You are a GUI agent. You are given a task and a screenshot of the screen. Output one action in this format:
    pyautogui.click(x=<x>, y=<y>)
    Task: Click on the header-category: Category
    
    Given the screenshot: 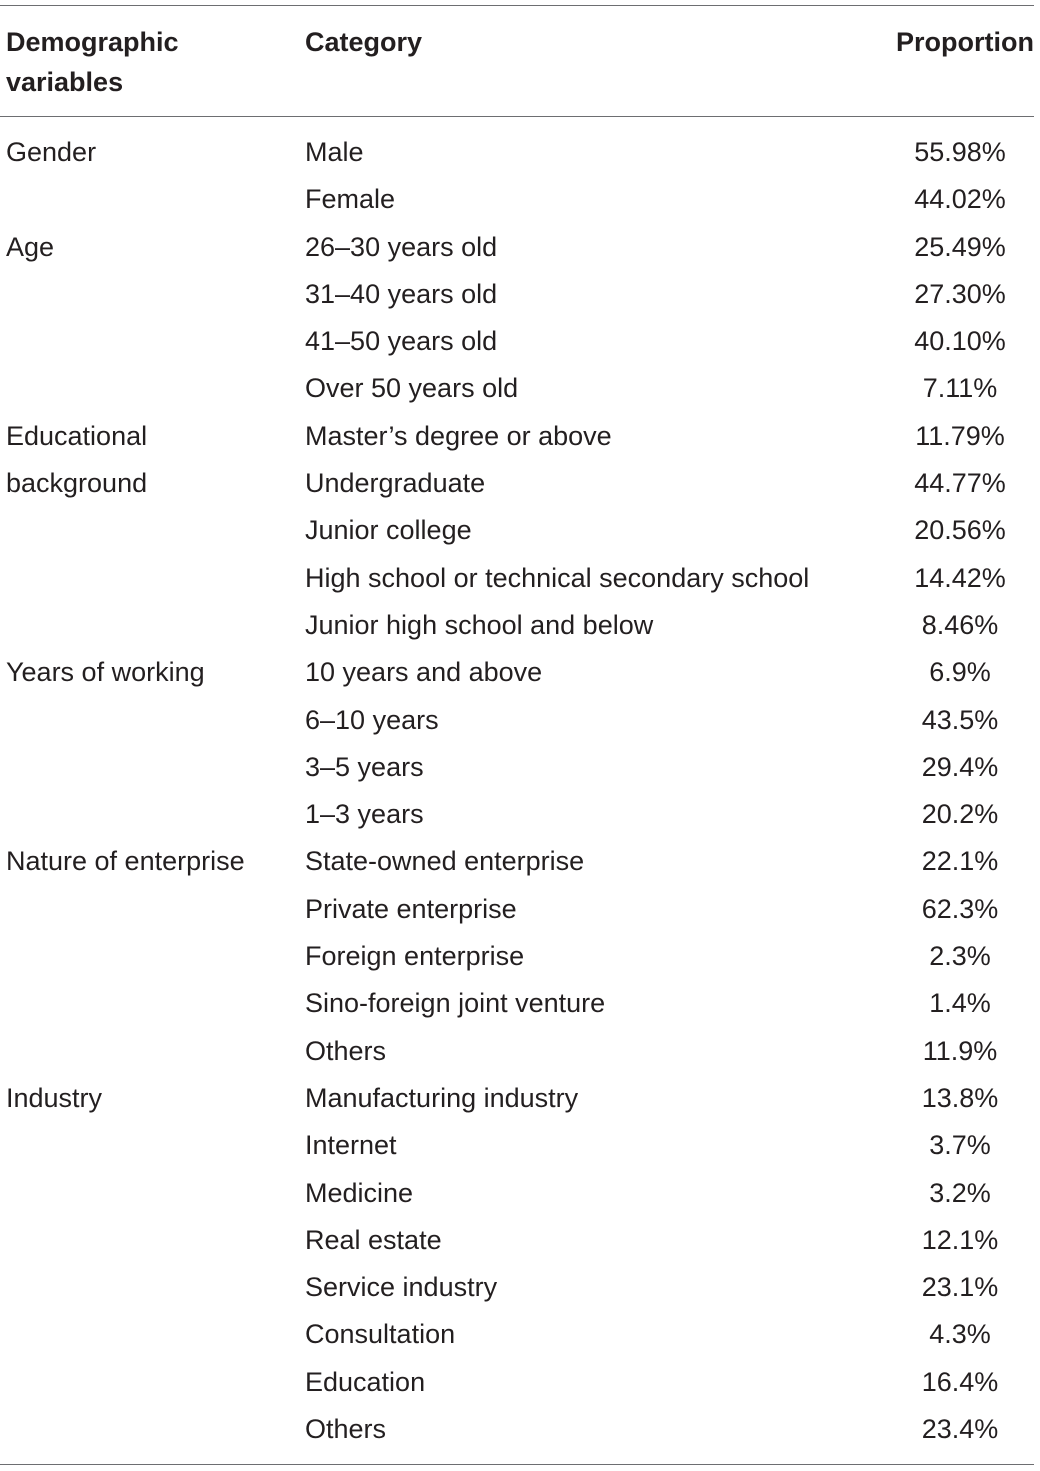 What is the action you would take?
    pyautogui.click(x=364, y=42)
    